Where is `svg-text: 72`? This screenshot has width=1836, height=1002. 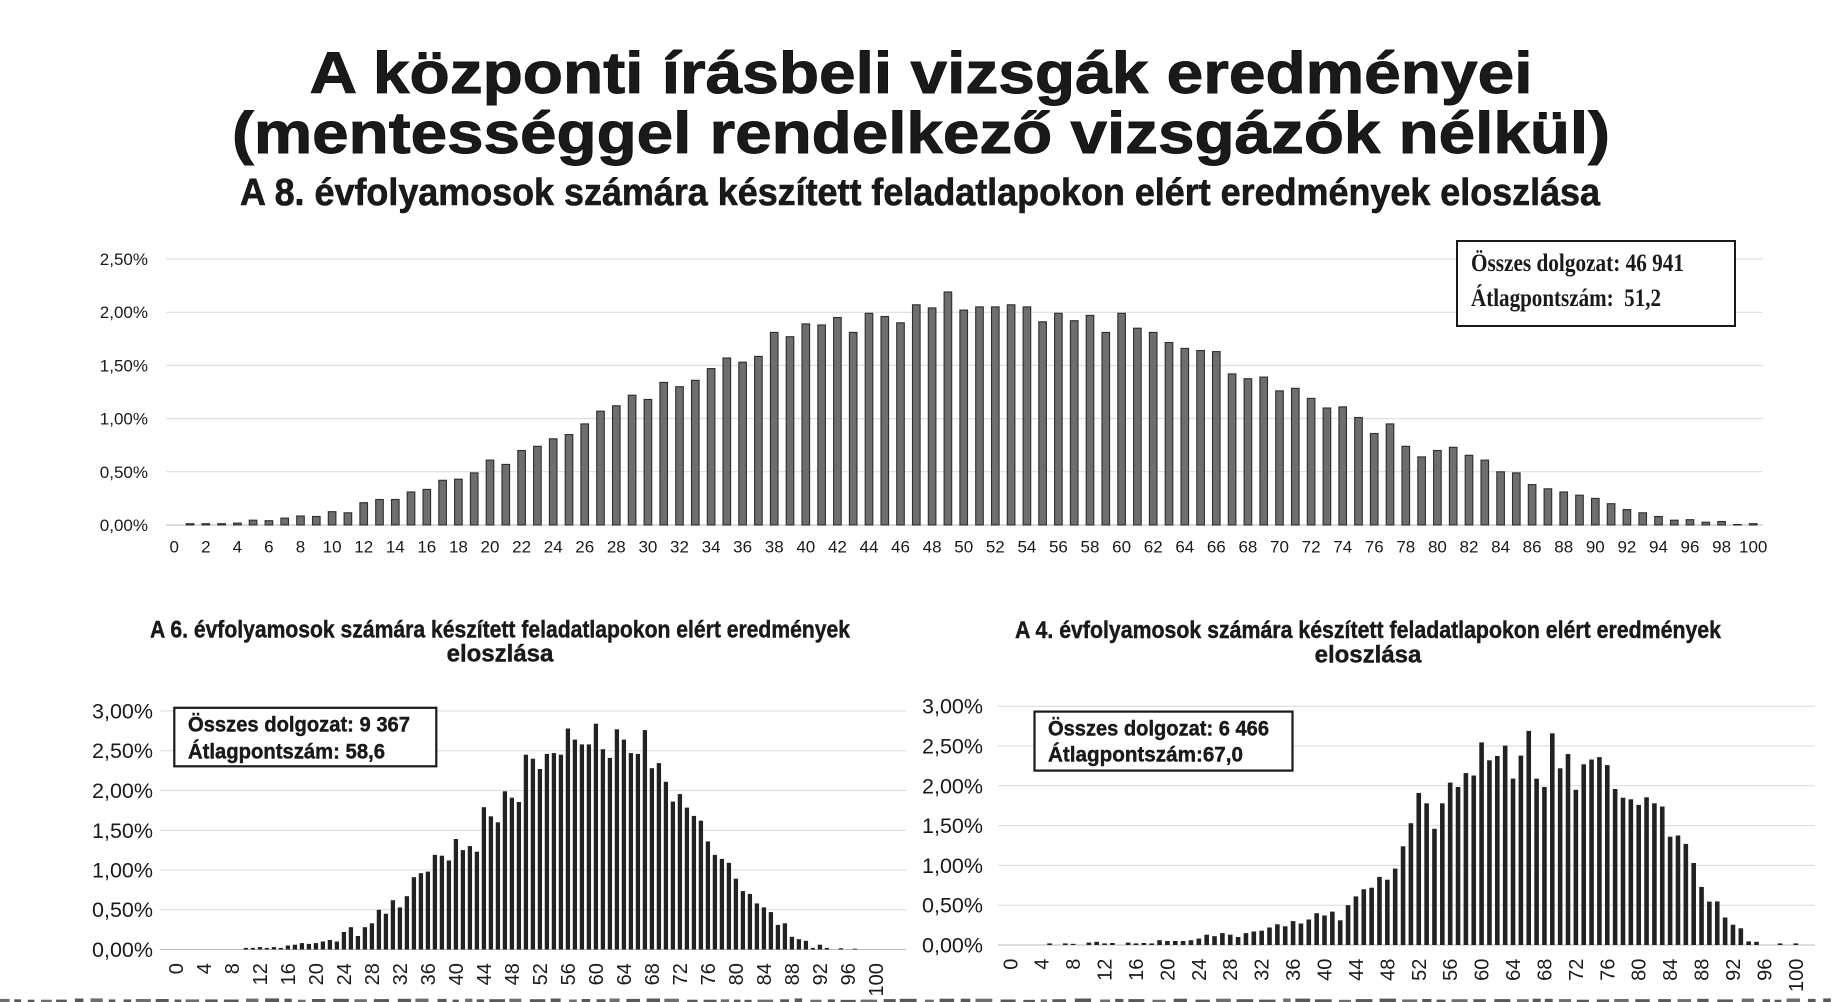
svg-text: 72 is located at coordinates (681, 974).